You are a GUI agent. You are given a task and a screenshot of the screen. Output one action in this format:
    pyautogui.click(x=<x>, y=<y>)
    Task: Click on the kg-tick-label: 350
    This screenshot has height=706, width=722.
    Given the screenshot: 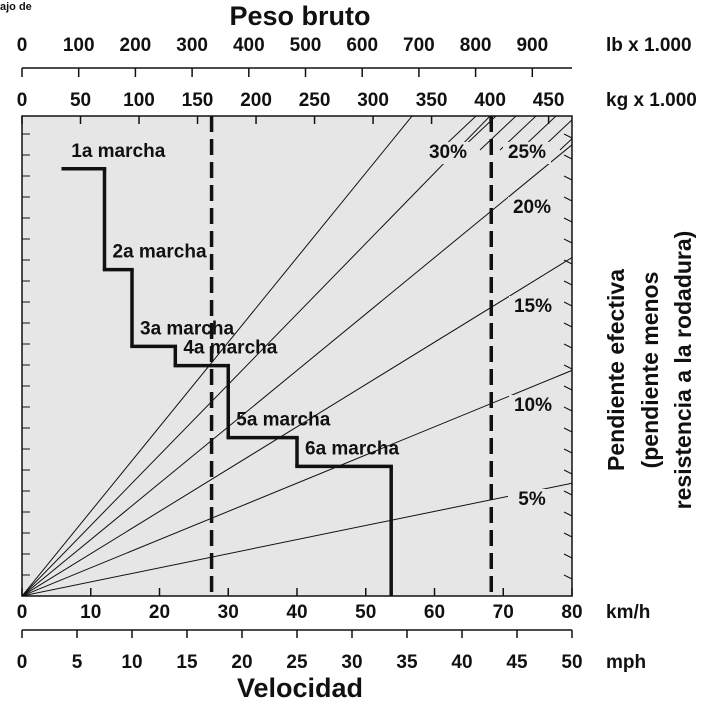 What is the action you would take?
    pyautogui.click(x=432, y=100)
    